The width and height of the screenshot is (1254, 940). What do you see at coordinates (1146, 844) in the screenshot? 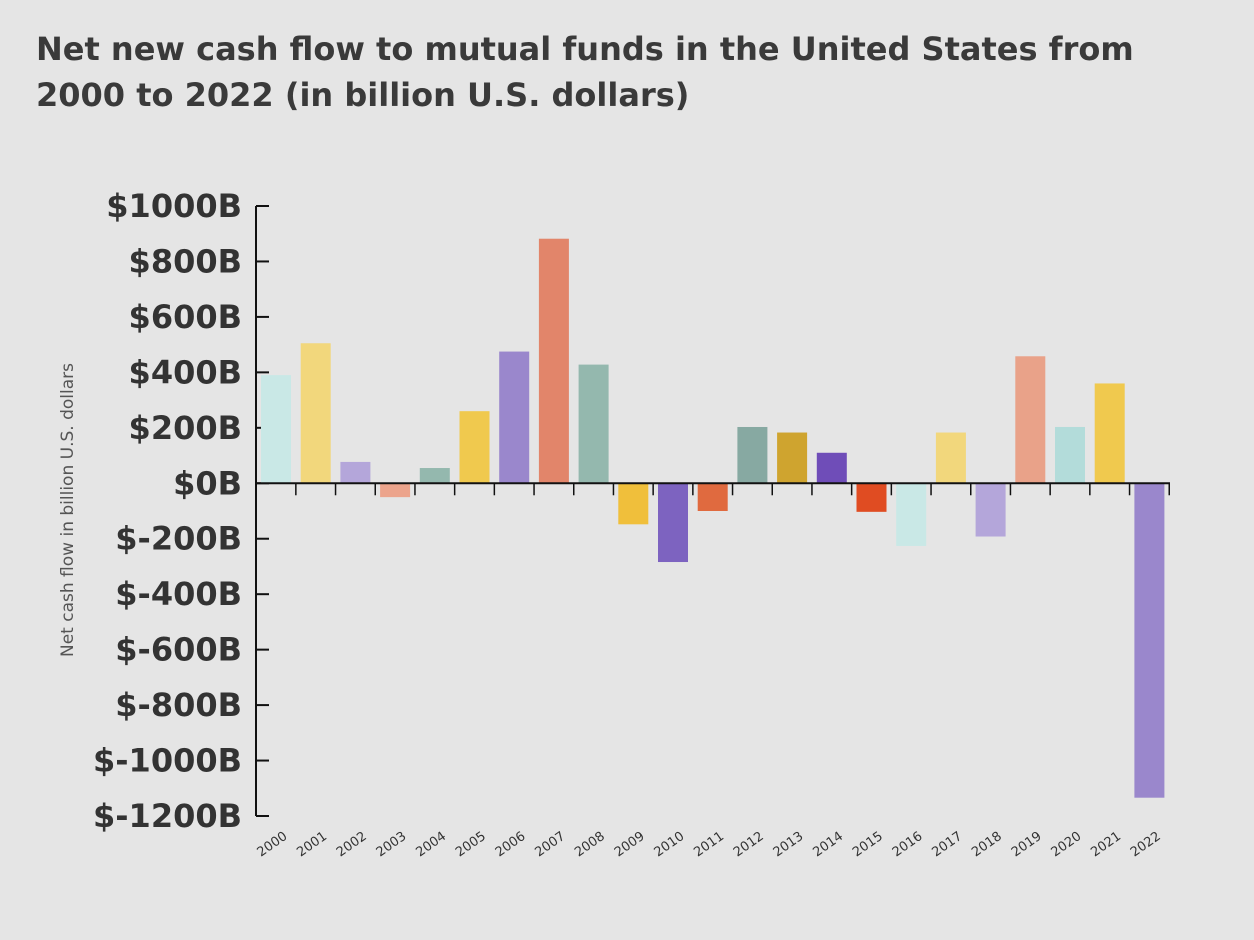
I see `x-tick-label: 2022` at bounding box center [1146, 844].